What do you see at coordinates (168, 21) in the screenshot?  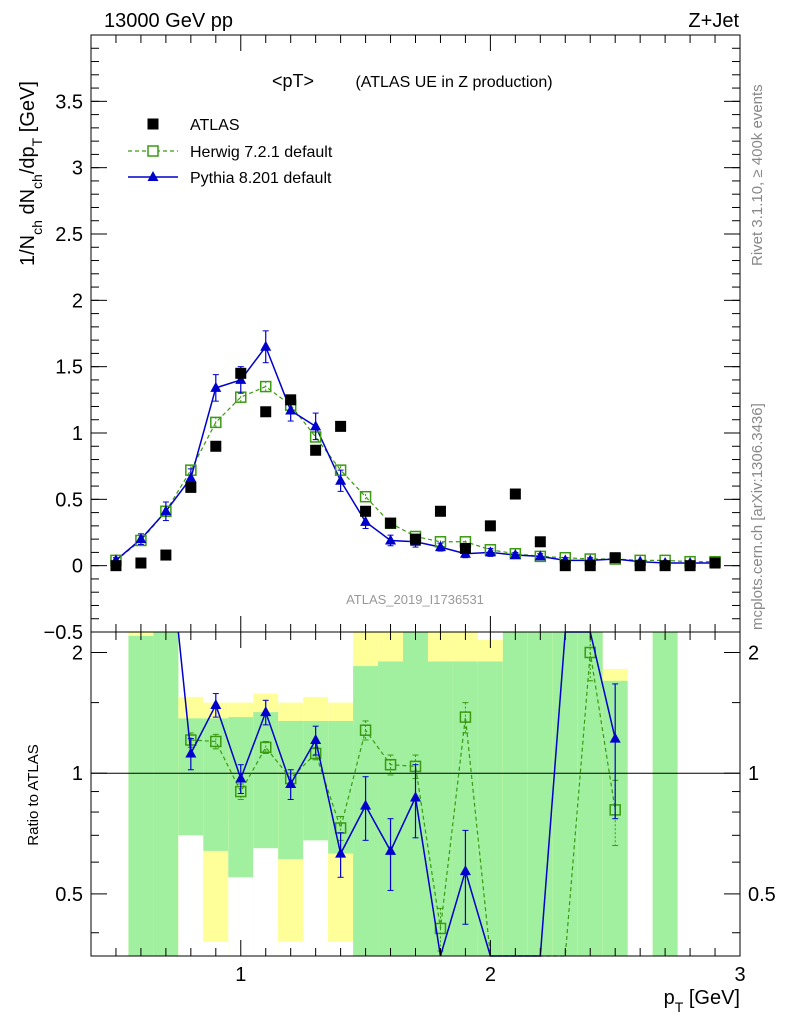 I see `header-left: 13000 GeV pp` at bounding box center [168, 21].